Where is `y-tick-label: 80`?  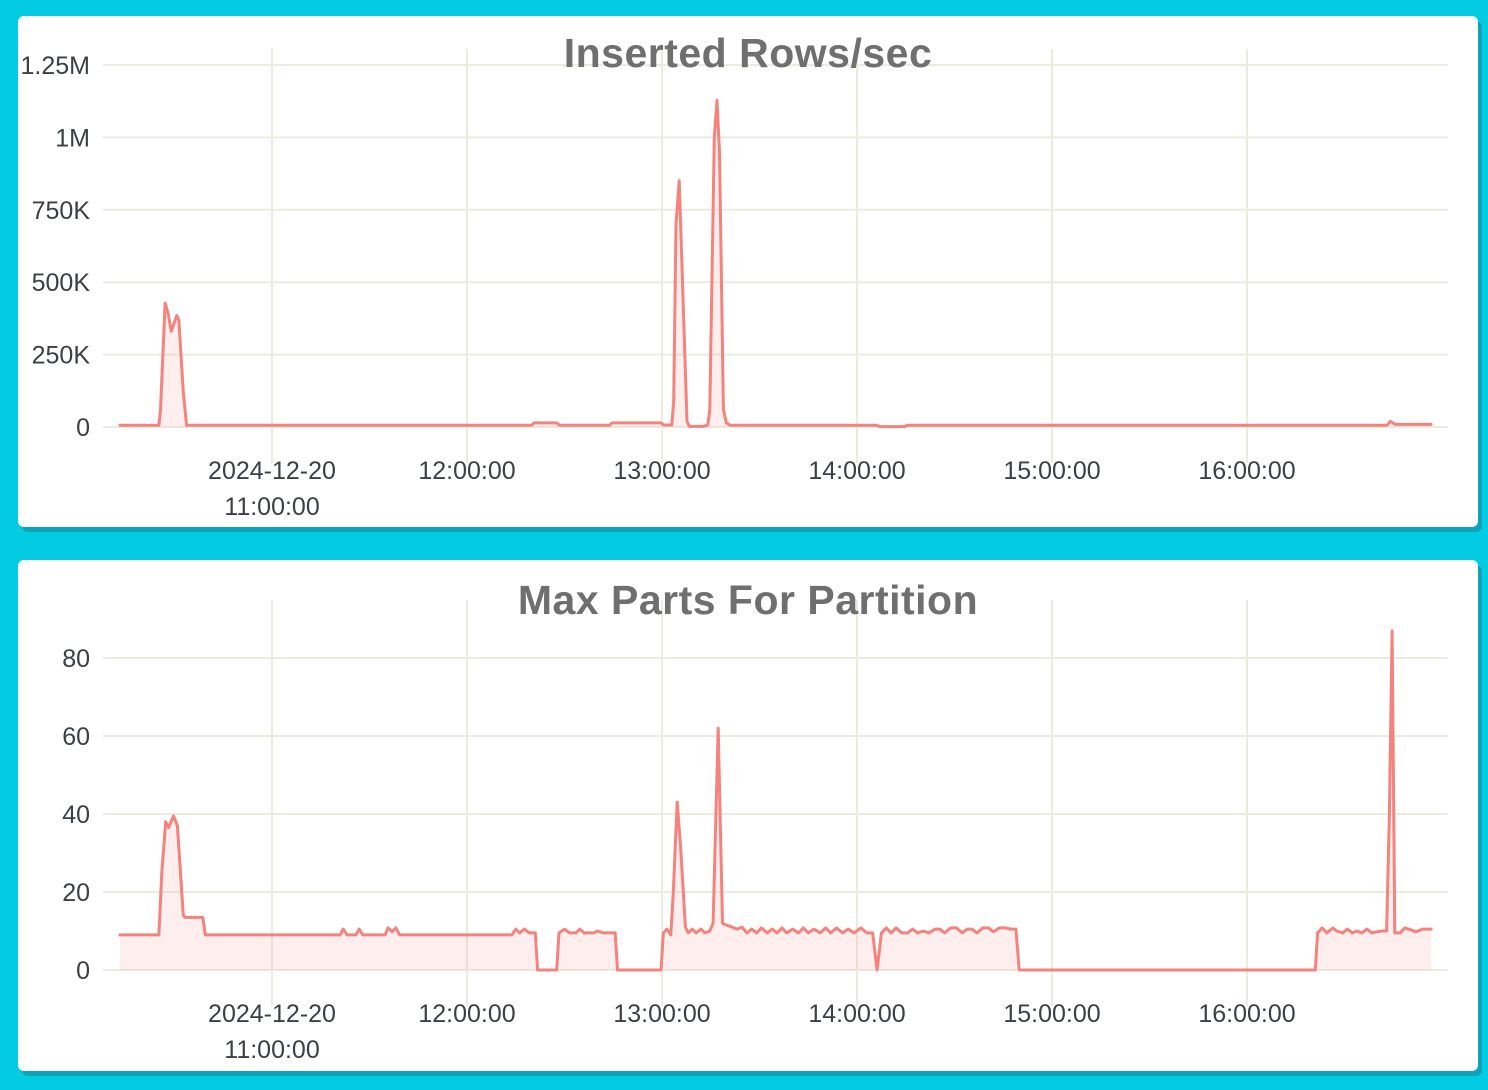 y-tick-label: 80 is located at coordinates (76, 659).